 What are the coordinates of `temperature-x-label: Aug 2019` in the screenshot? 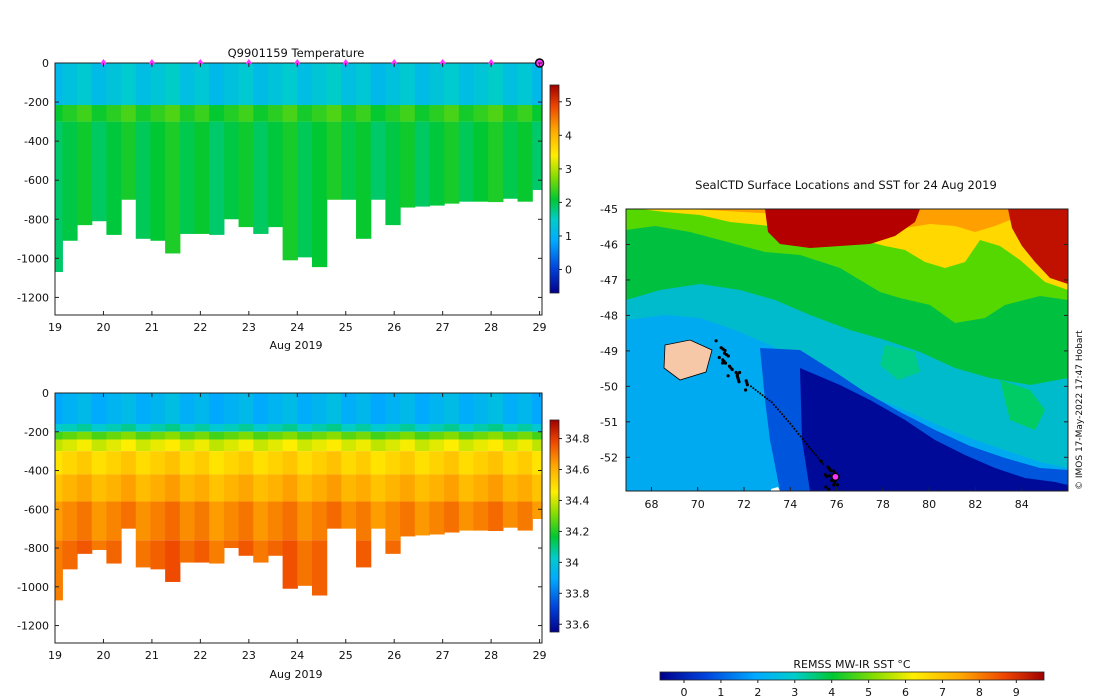 It's located at (296, 345).